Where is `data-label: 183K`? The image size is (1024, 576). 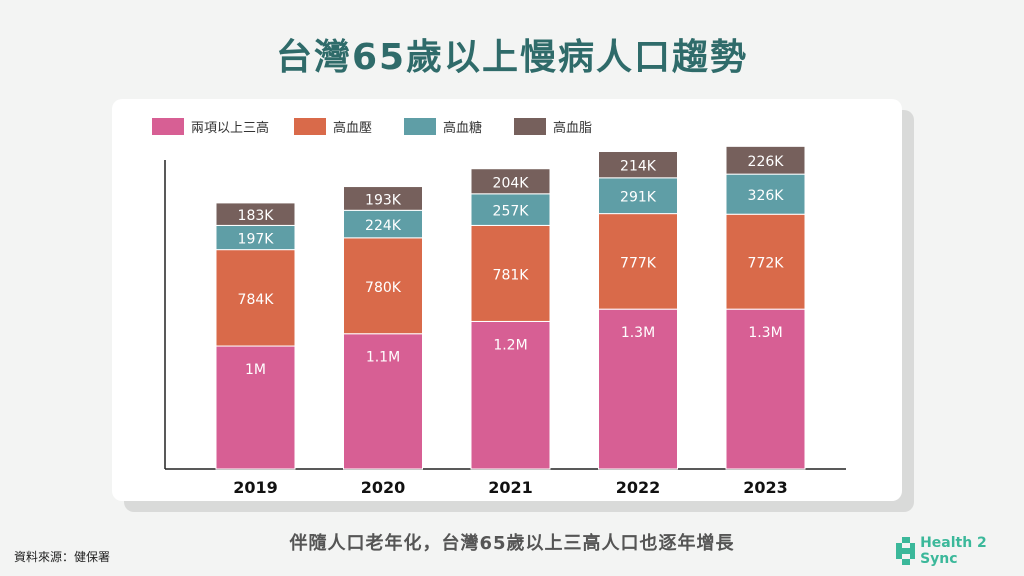
data-label: 183K is located at coordinates (256, 216).